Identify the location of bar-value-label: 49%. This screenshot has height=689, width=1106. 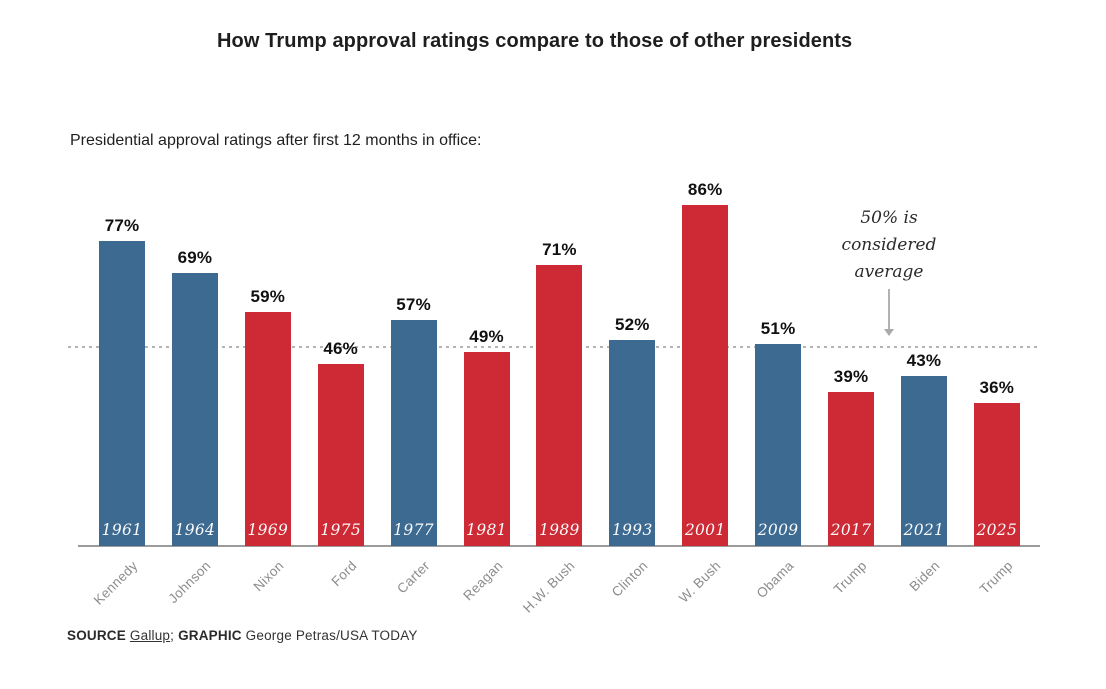
(486, 336).